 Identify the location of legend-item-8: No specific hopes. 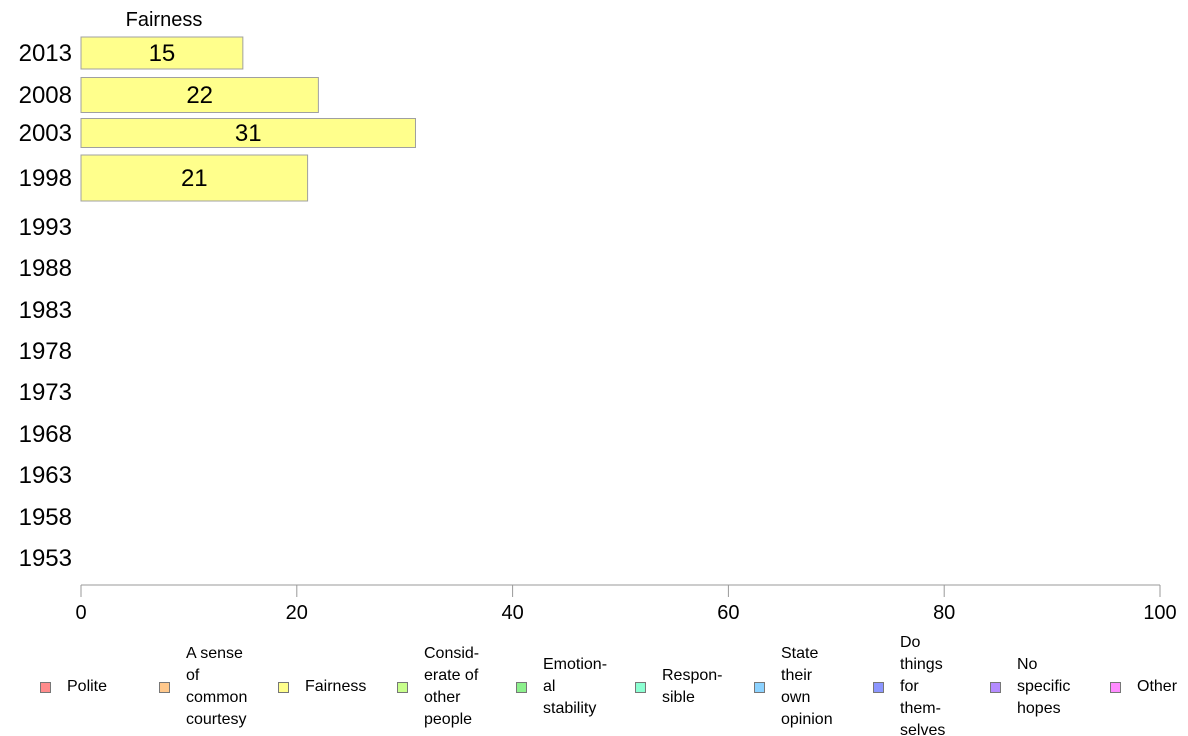
(1030, 687).